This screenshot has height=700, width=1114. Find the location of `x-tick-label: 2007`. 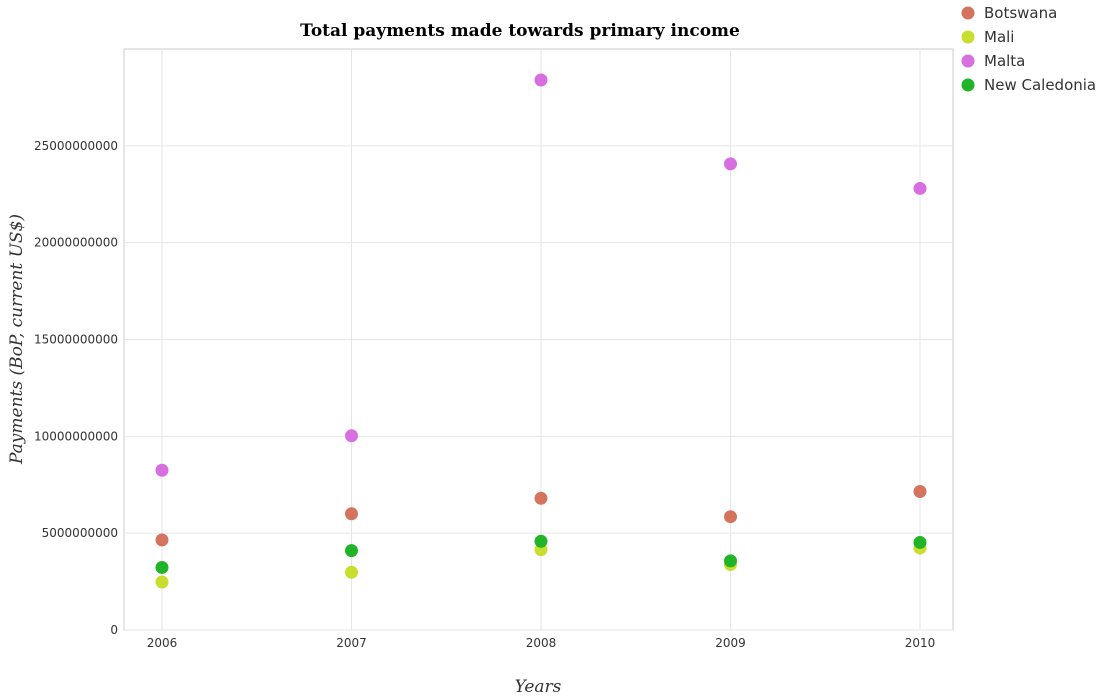

x-tick-label: 2007 is located at coordinates (351, 643).